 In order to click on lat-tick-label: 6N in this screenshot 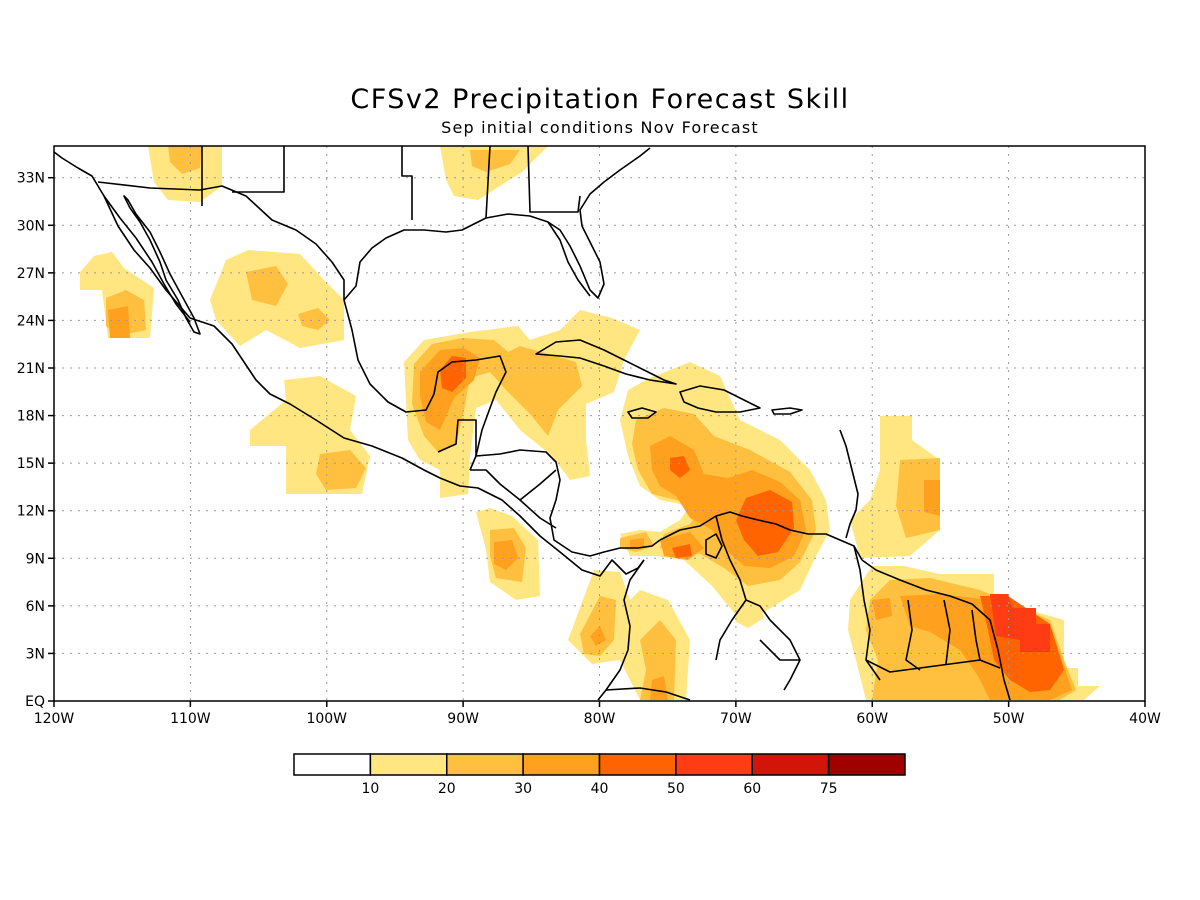, I will do `click(35, 607)`.